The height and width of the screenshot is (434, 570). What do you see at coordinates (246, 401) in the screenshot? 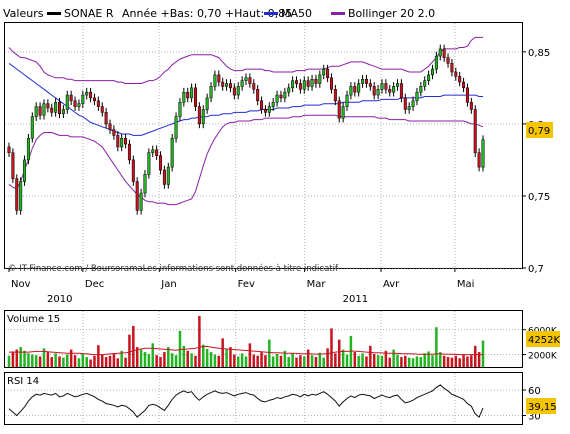
I see `rsi-line` at bounding box center [246, 401].